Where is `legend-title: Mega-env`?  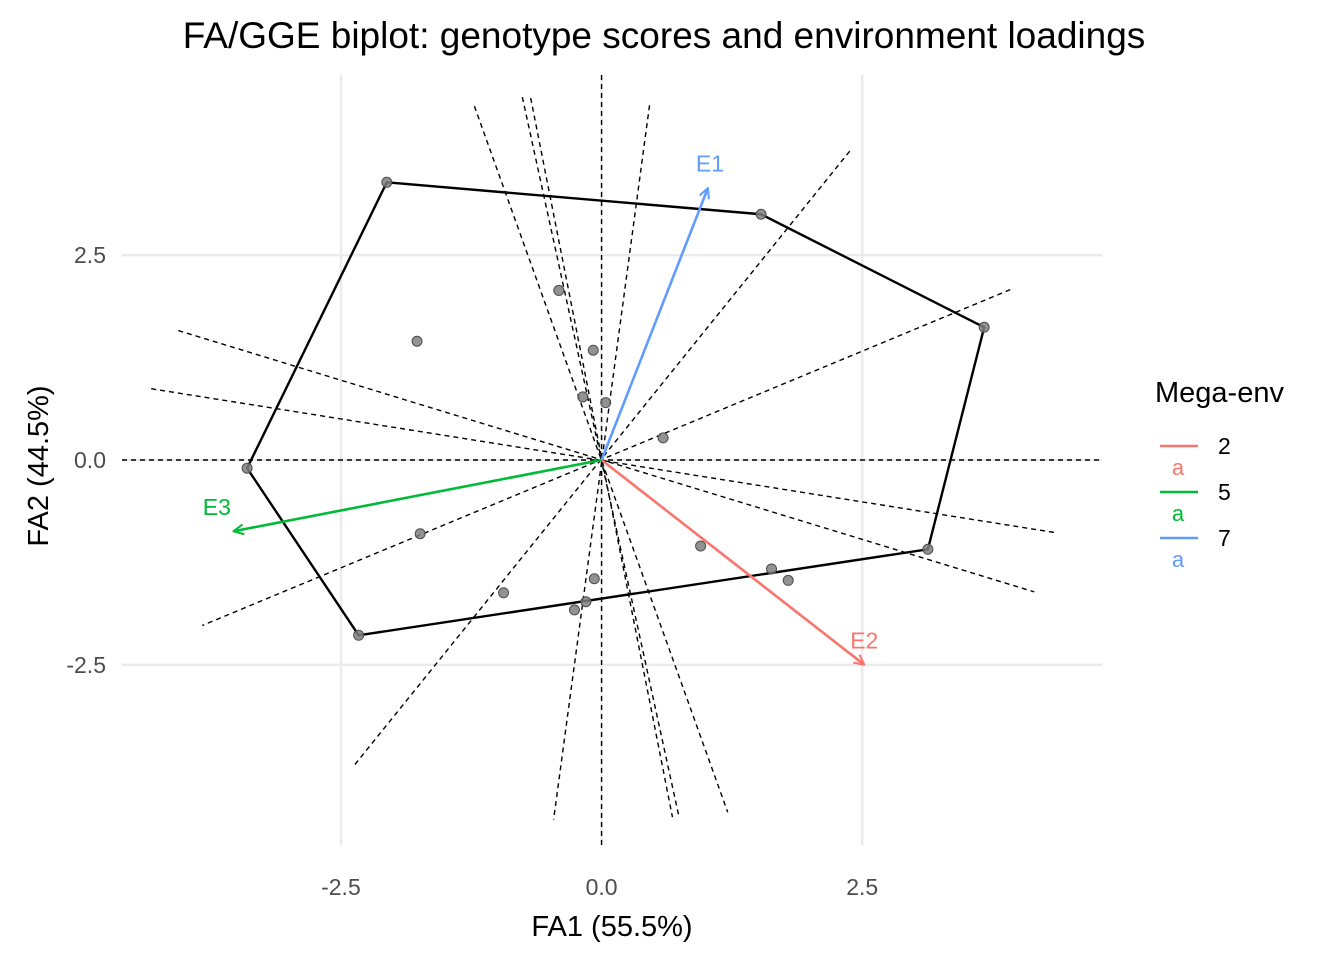 legend-title: Mega-env is located at coordinates (1219, 393).